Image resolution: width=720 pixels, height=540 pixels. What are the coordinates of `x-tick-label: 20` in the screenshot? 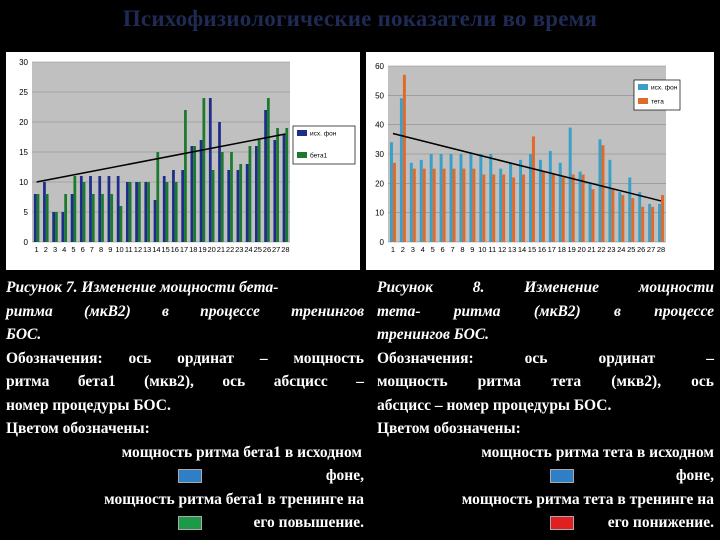 It's located at (212, 249).